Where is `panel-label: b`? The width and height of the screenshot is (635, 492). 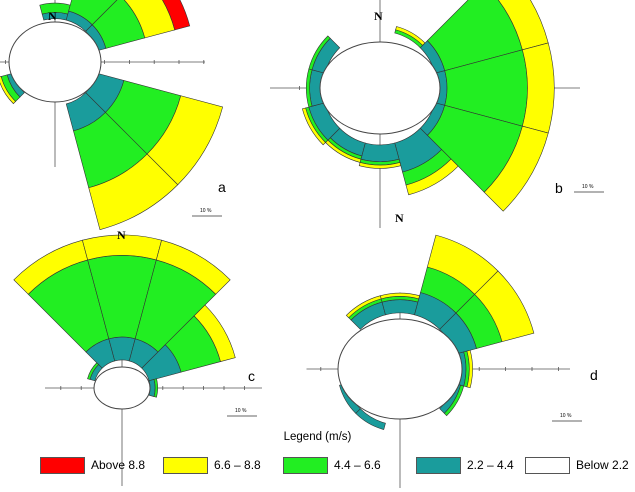
panel-label: b is located at coordinates (559, 188).